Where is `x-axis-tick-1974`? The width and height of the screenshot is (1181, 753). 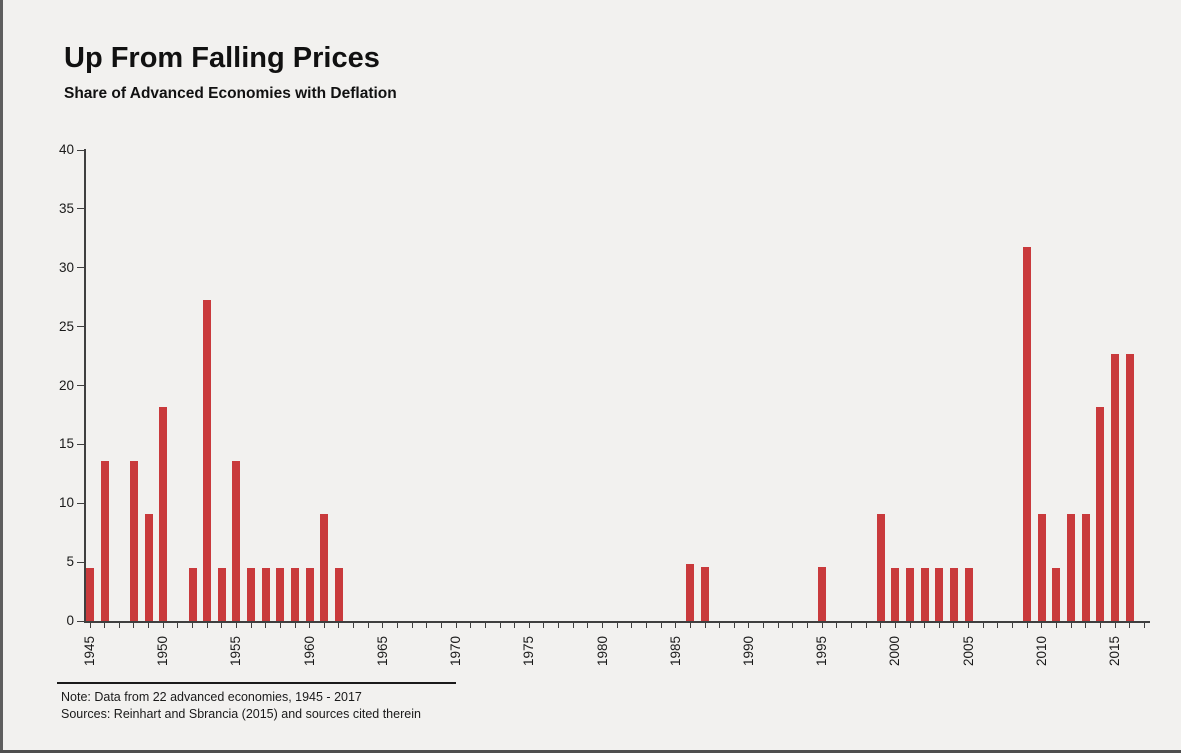
x-axis-tick-1974 is located at coordinates (515, 625).